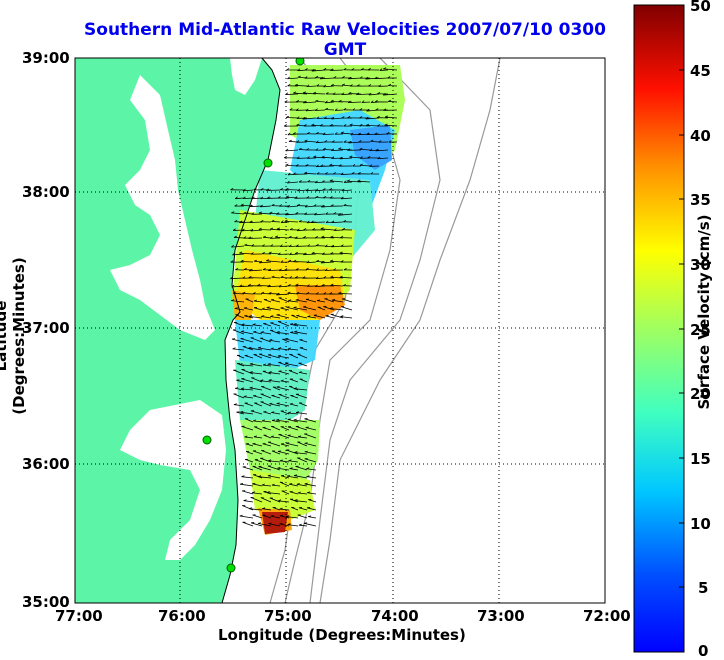  What do you see at coordinates (46, 192) in the screenshot?
I see `y-tick-label: 38:00` at bounding box center [46, 192].